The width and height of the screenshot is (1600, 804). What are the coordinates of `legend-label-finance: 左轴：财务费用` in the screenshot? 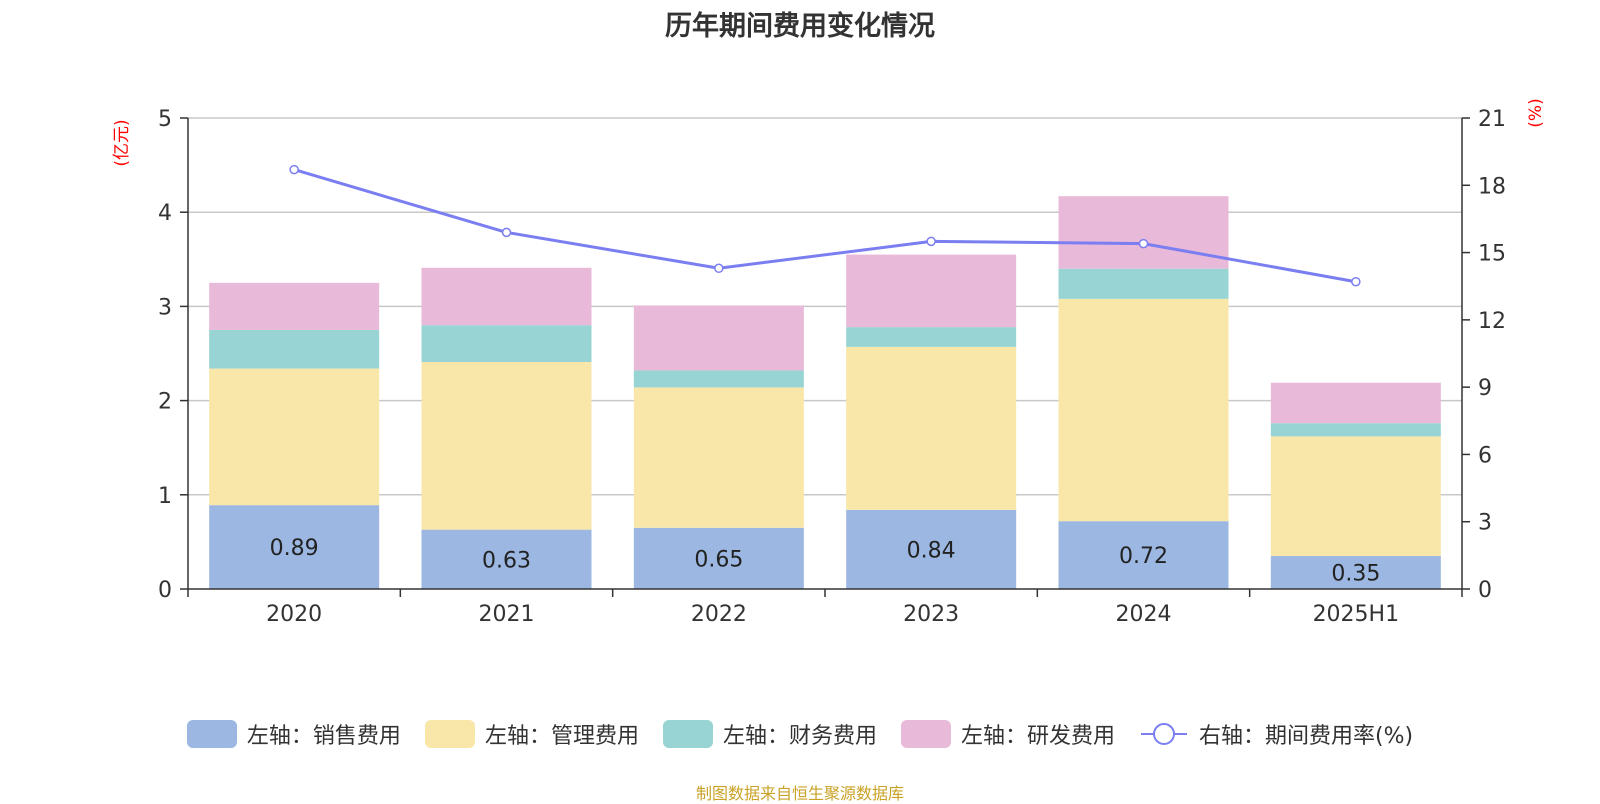 It's located at (799, 736).